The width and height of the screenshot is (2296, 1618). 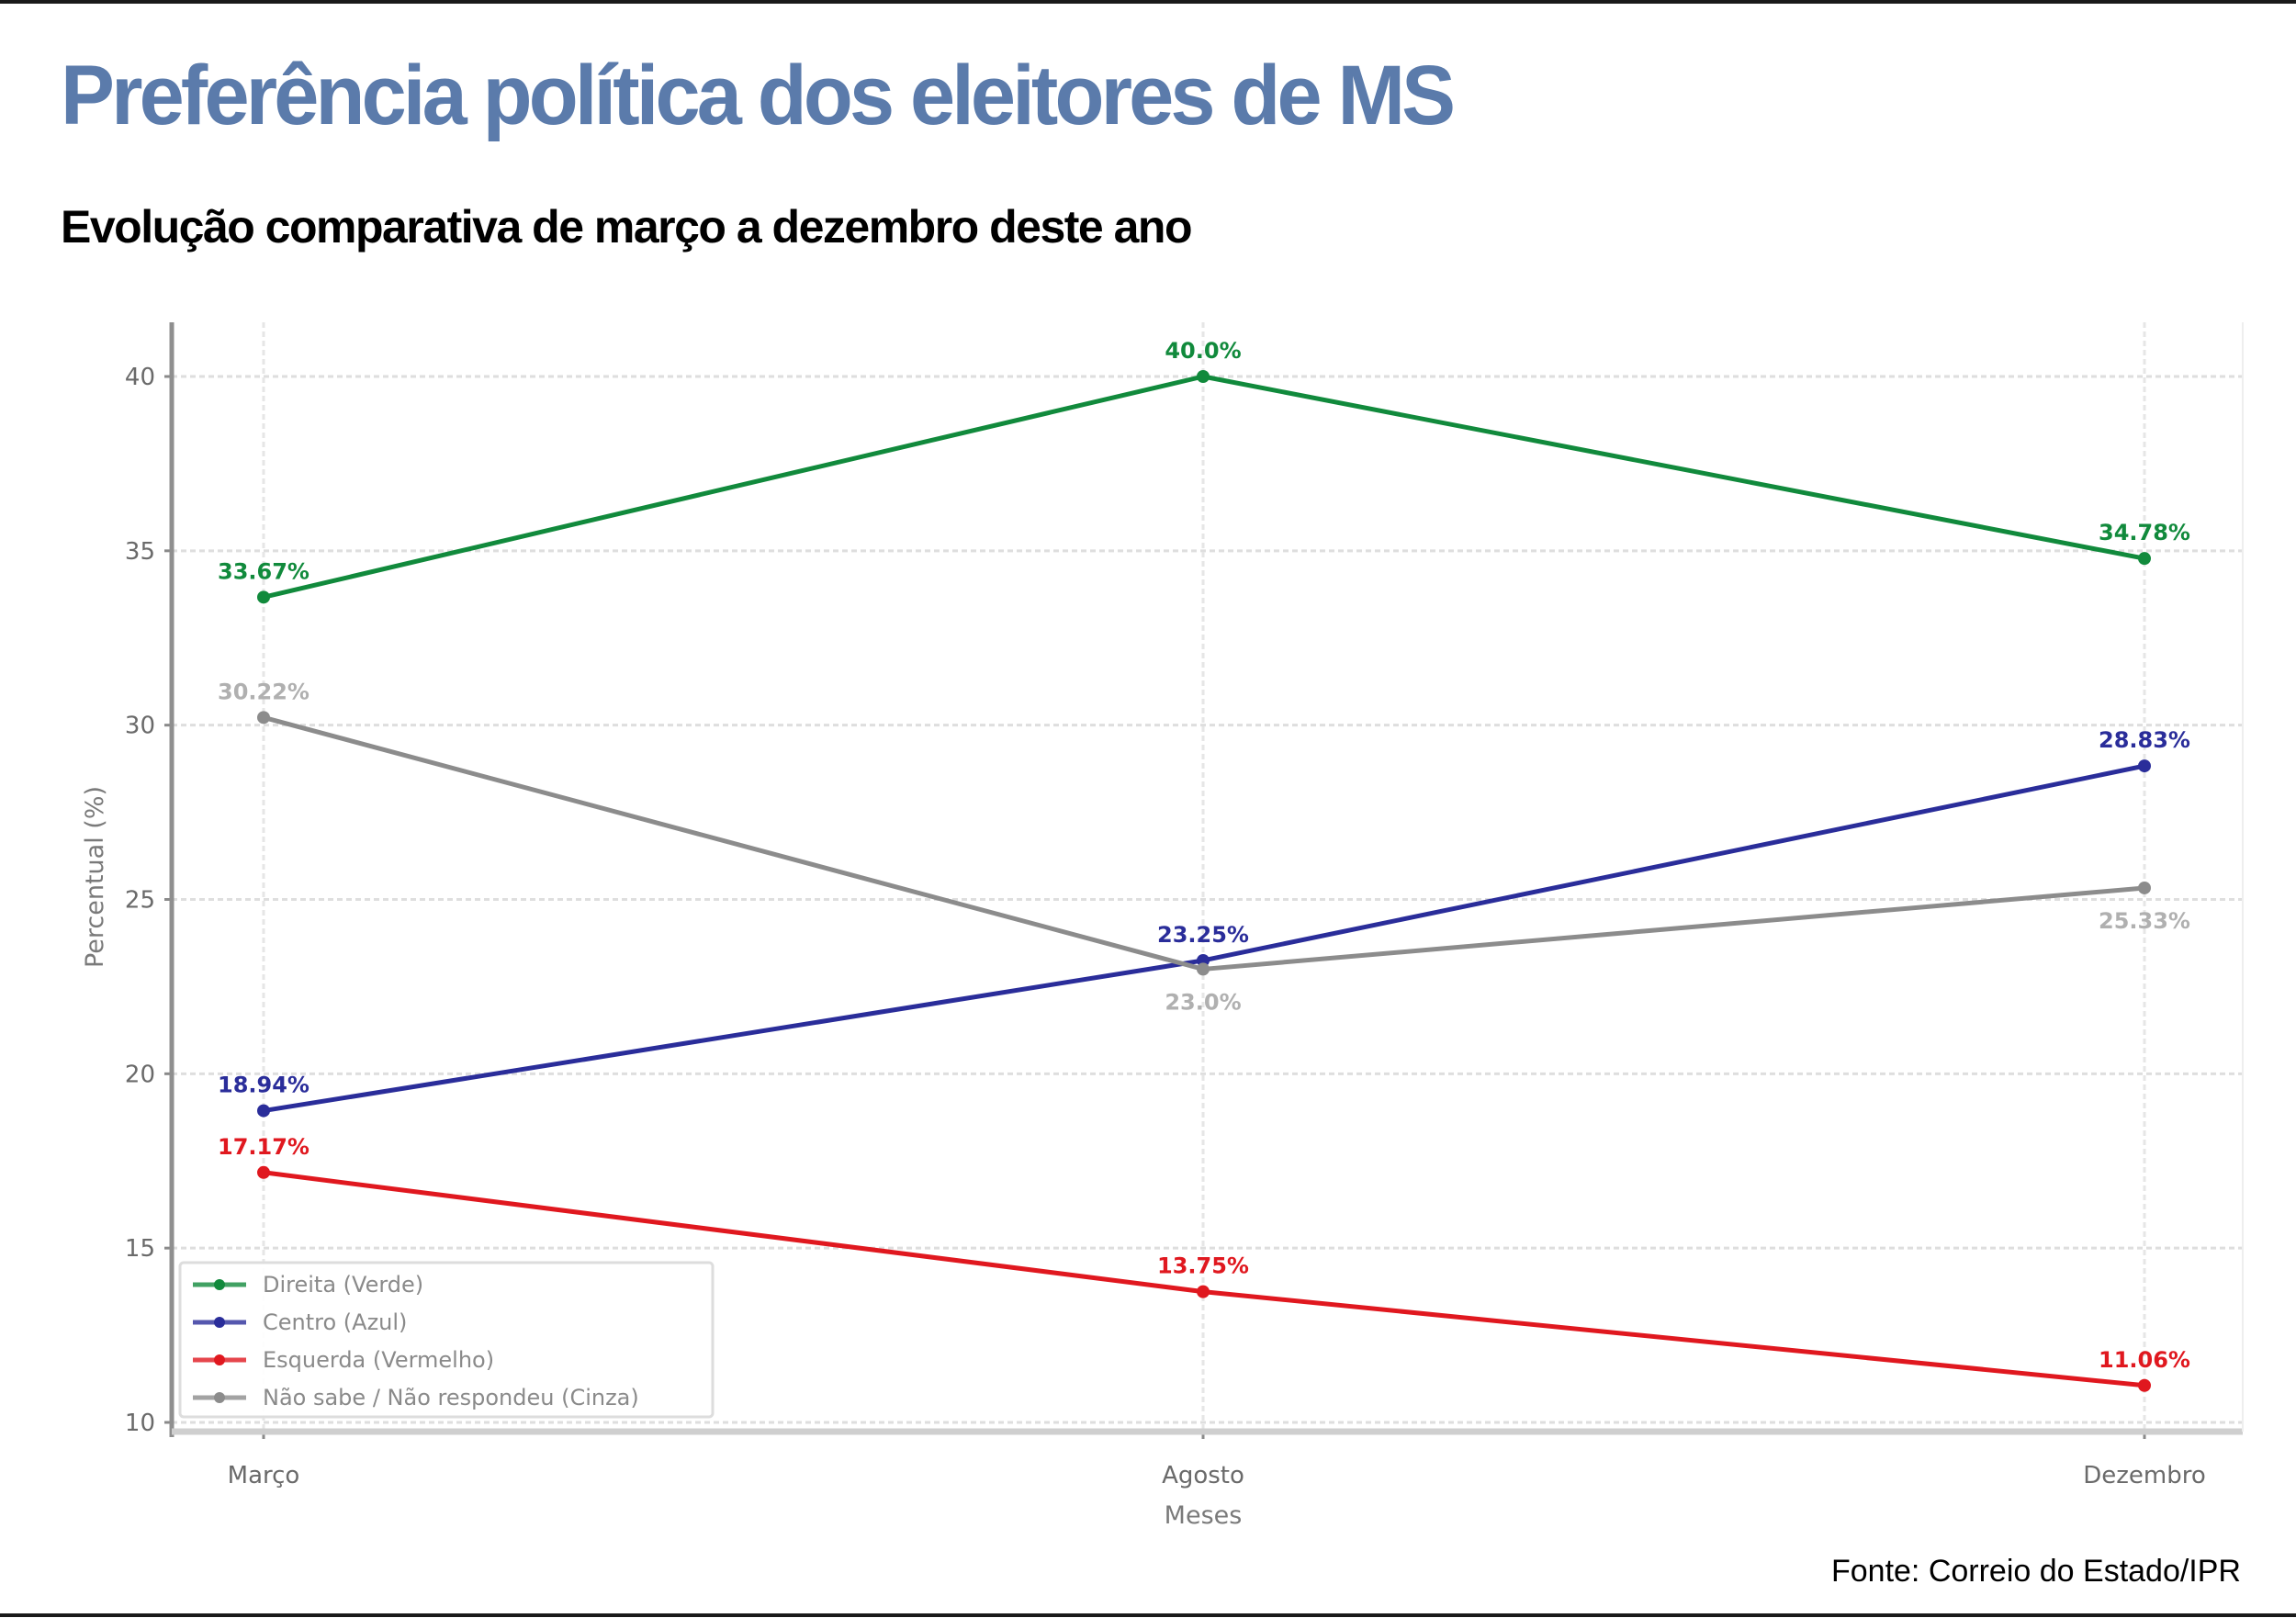 I want to click on legend-item: Não sabe / Não respondeu (Cinza), so click(x=416, y=1397).